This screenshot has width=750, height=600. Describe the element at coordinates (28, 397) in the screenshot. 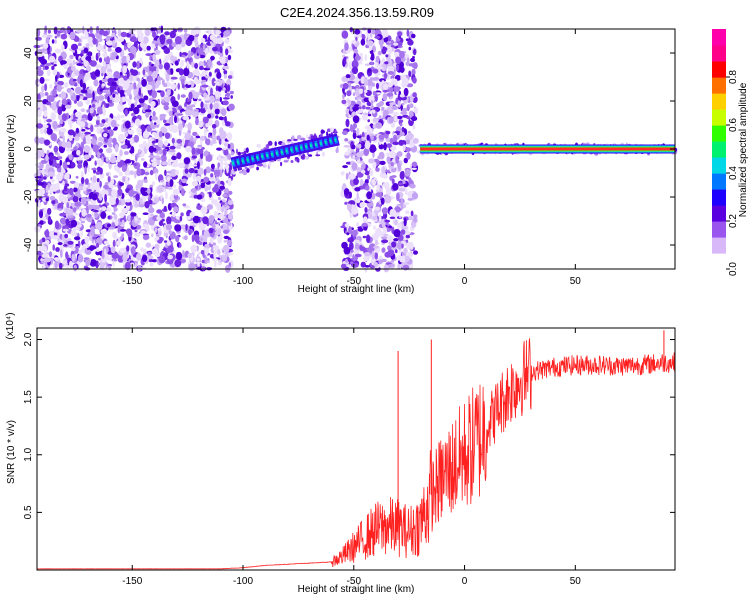

I see `snr-y-tick-label: 1.5` at that location.